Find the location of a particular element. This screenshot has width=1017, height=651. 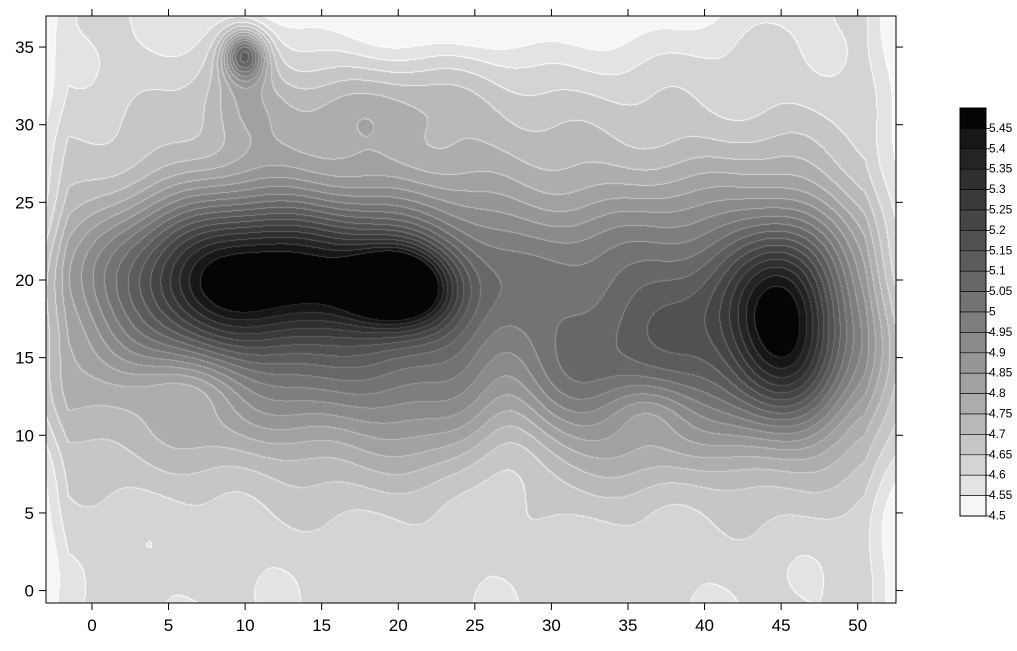

y-tick-label: 20 is located at coordinates (24, 280).